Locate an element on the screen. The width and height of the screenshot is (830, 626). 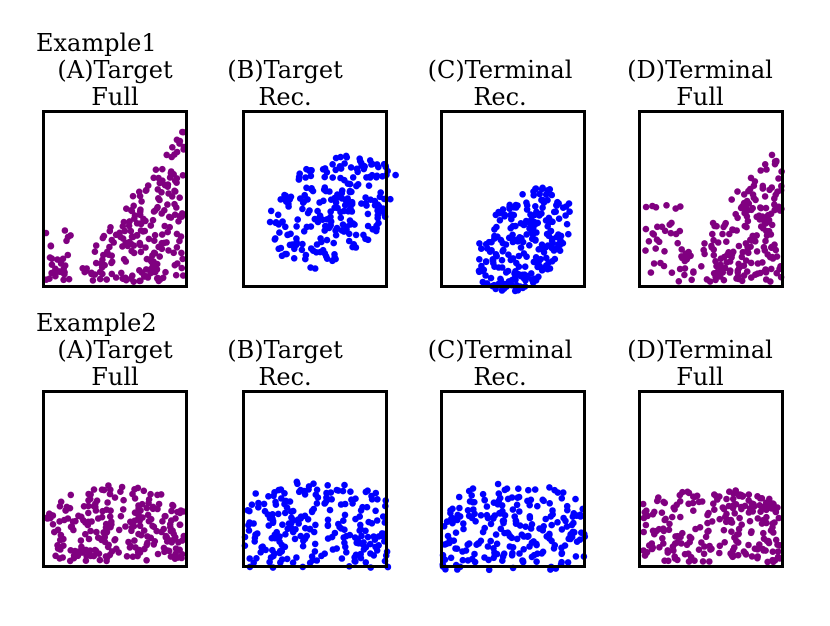
ex2-panel-a-title-line1: (A)Target is located at coordinates (115, 350).